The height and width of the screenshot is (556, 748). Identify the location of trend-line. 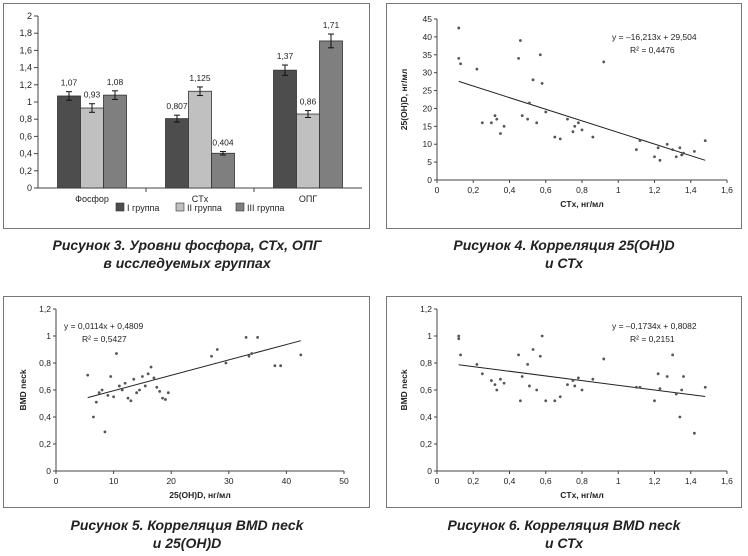
(194, 369).